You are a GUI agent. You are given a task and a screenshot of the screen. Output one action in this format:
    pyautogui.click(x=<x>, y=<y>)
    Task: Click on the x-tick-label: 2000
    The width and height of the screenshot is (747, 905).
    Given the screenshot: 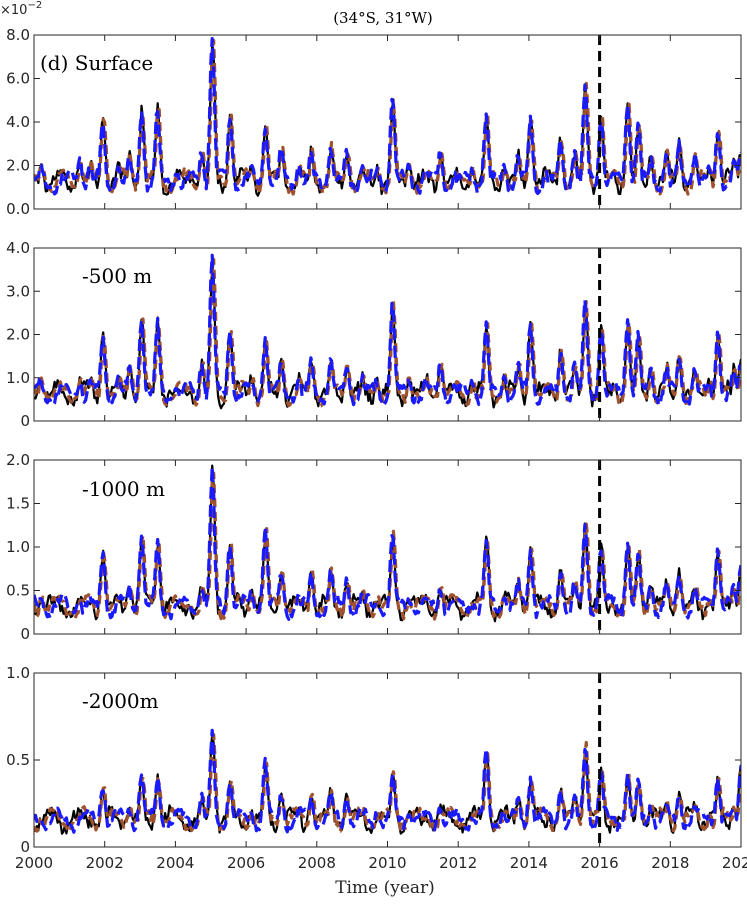 What is the action you would take?
    pyautogui.click(x=34, y=863)
    